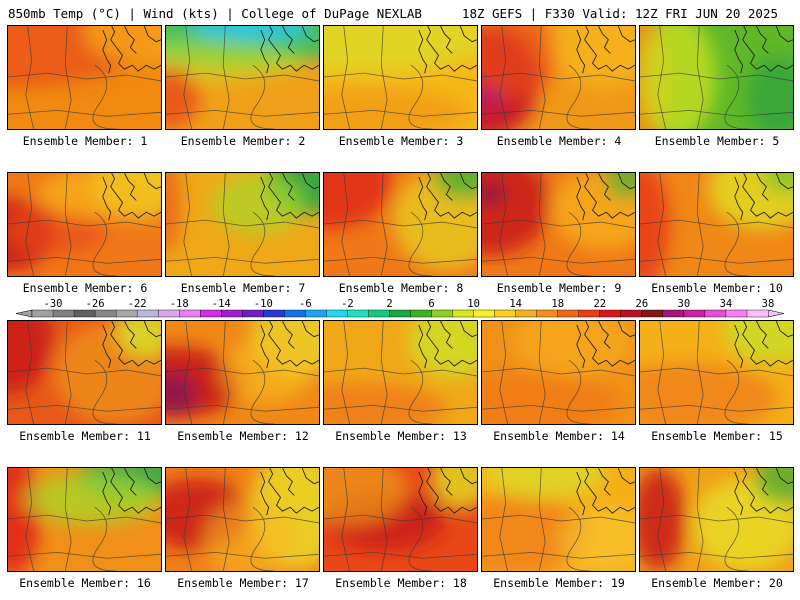  I want to click on ensemble-member-label: Ensemble Member: 17, so click(243, 583).